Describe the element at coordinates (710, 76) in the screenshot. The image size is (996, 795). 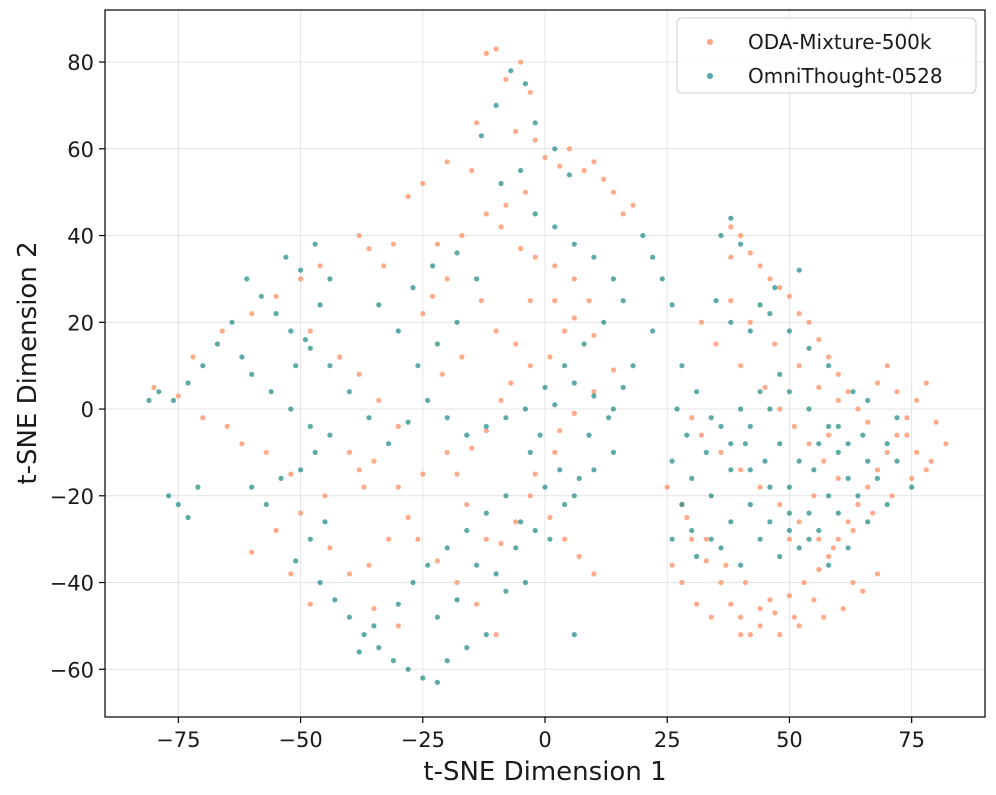
I see `legend-marker-omnithought` at that location.